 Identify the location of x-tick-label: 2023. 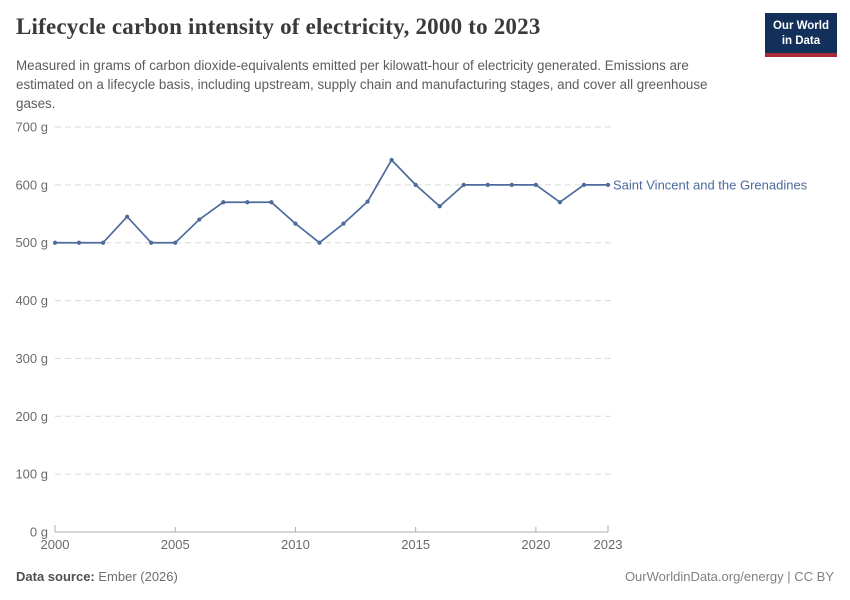
(608, 544).